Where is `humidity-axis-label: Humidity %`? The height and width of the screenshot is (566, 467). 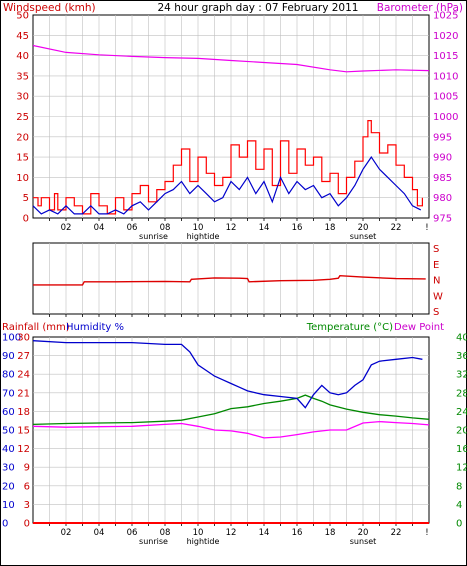 humidity-axis-label: Humidity % is located at coordinates (95, 327).